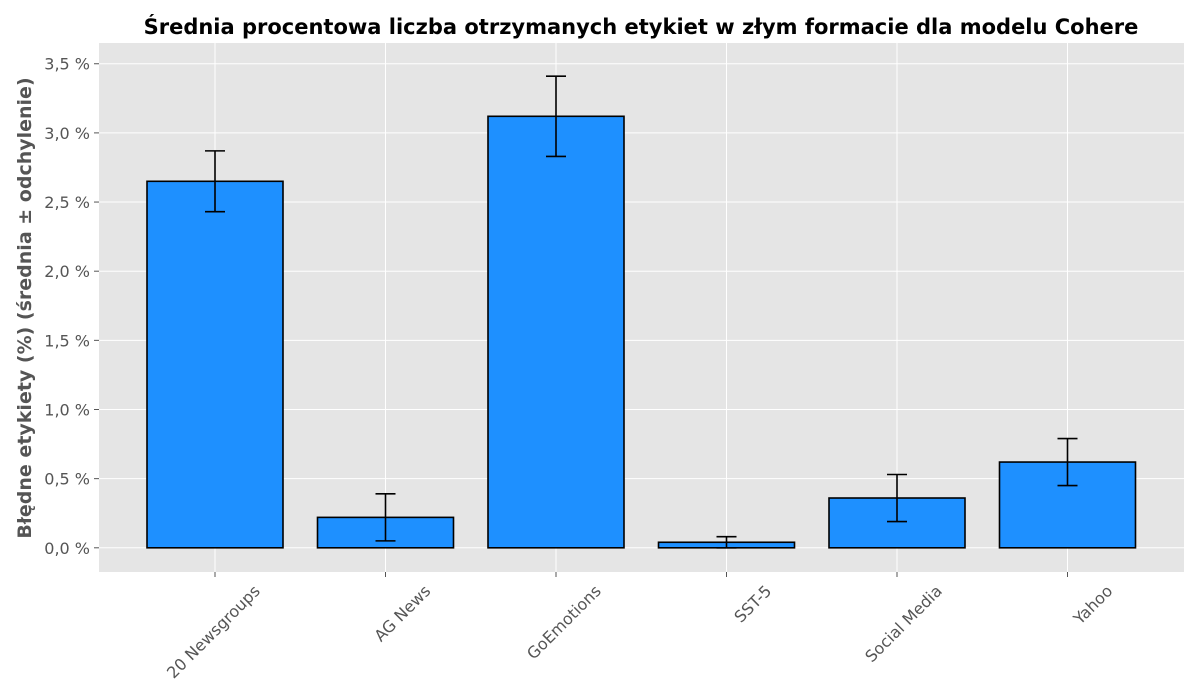  I want to click on y-tick-label: 2,5 %, so click(67, 202).